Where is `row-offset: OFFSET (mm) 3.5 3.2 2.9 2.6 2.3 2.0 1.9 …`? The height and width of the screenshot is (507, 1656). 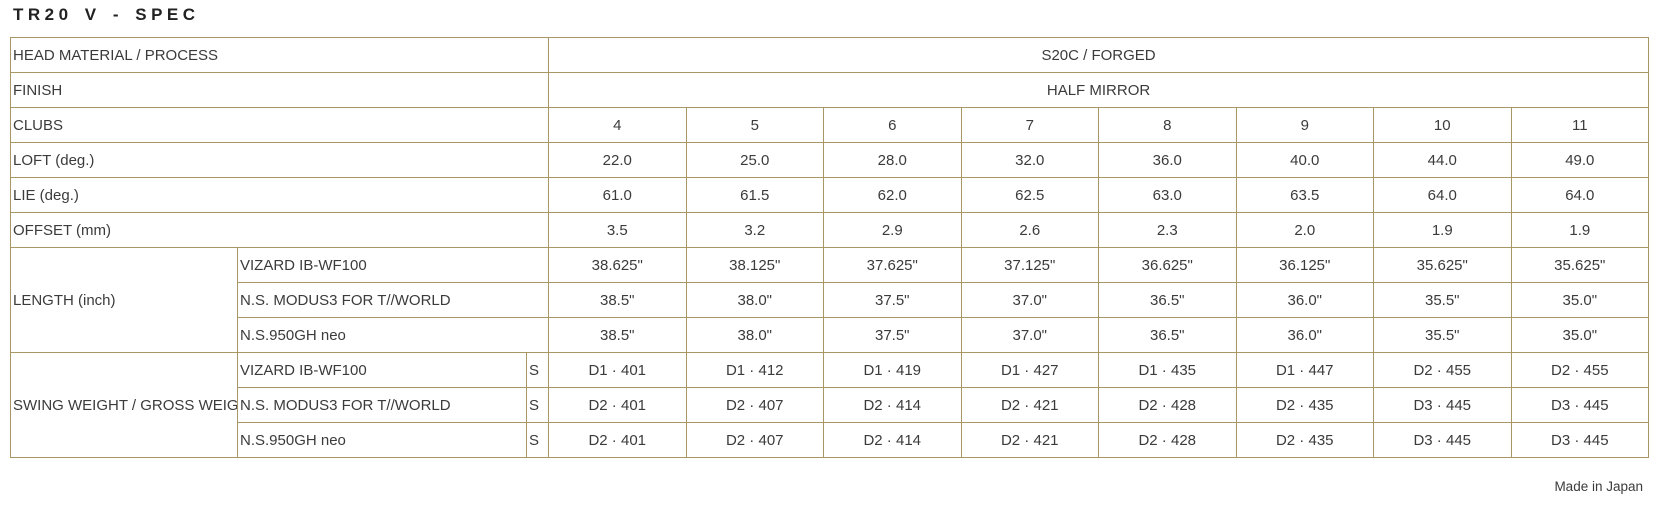
row-offset: OFFSET (mm) 3.5 3.2 2.9 2.6 2.3 2.0 1.9 … is located at coordinates (830, 230).